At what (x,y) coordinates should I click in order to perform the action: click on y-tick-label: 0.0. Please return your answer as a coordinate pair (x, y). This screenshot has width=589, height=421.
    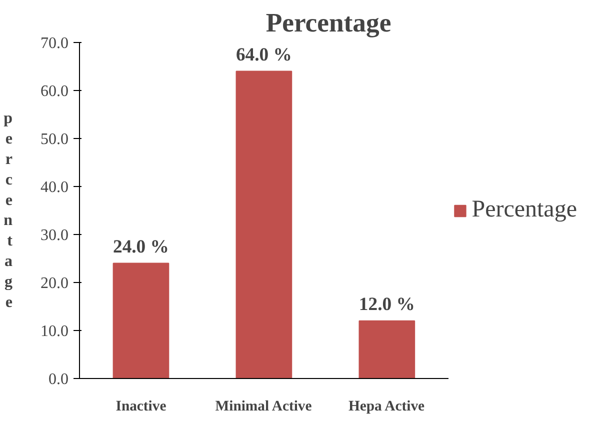
    Looking at the image, I should click on (58, 379).